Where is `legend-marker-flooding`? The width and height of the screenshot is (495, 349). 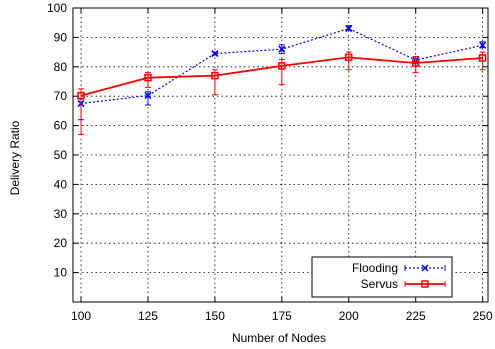
legend-marker-flooding is located at coordinates (425, 268).